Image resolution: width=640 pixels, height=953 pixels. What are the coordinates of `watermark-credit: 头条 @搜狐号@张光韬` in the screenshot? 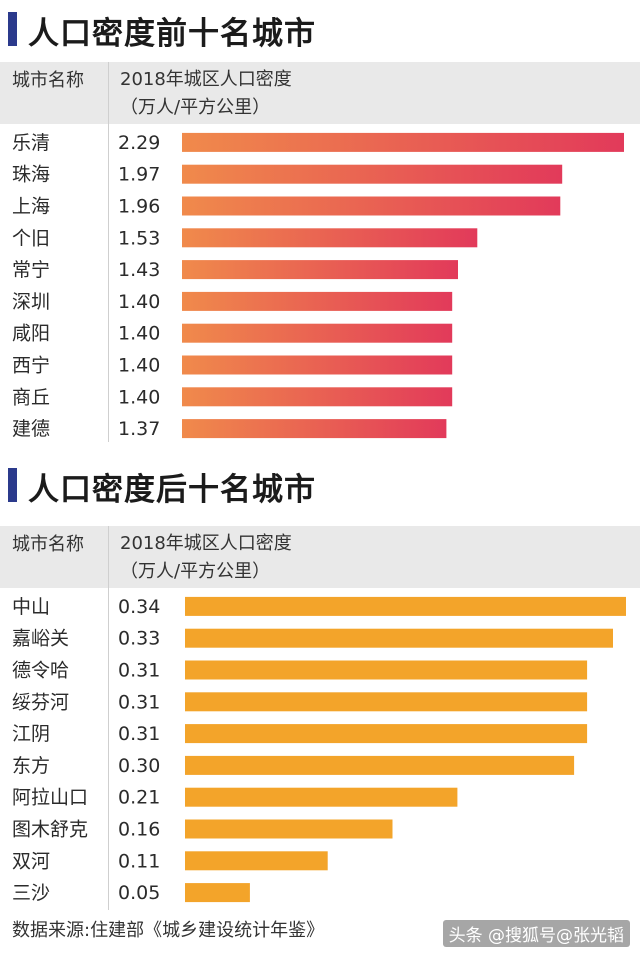 It's located at (536, 933).